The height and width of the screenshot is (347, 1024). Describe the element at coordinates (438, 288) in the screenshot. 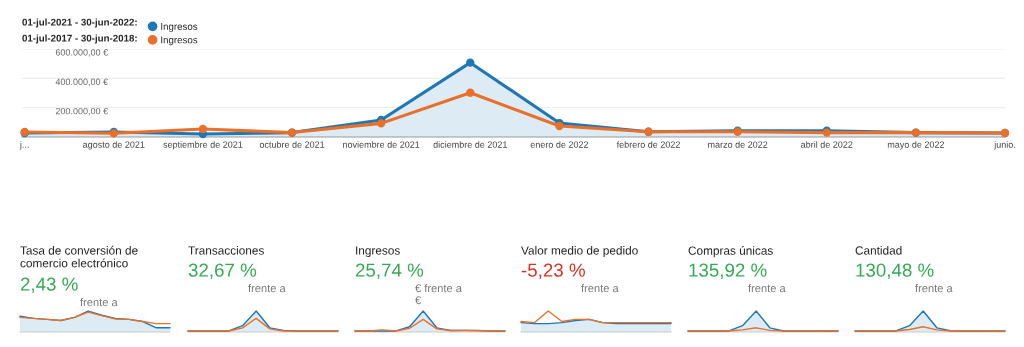

I see `text: € frente a` at that location.